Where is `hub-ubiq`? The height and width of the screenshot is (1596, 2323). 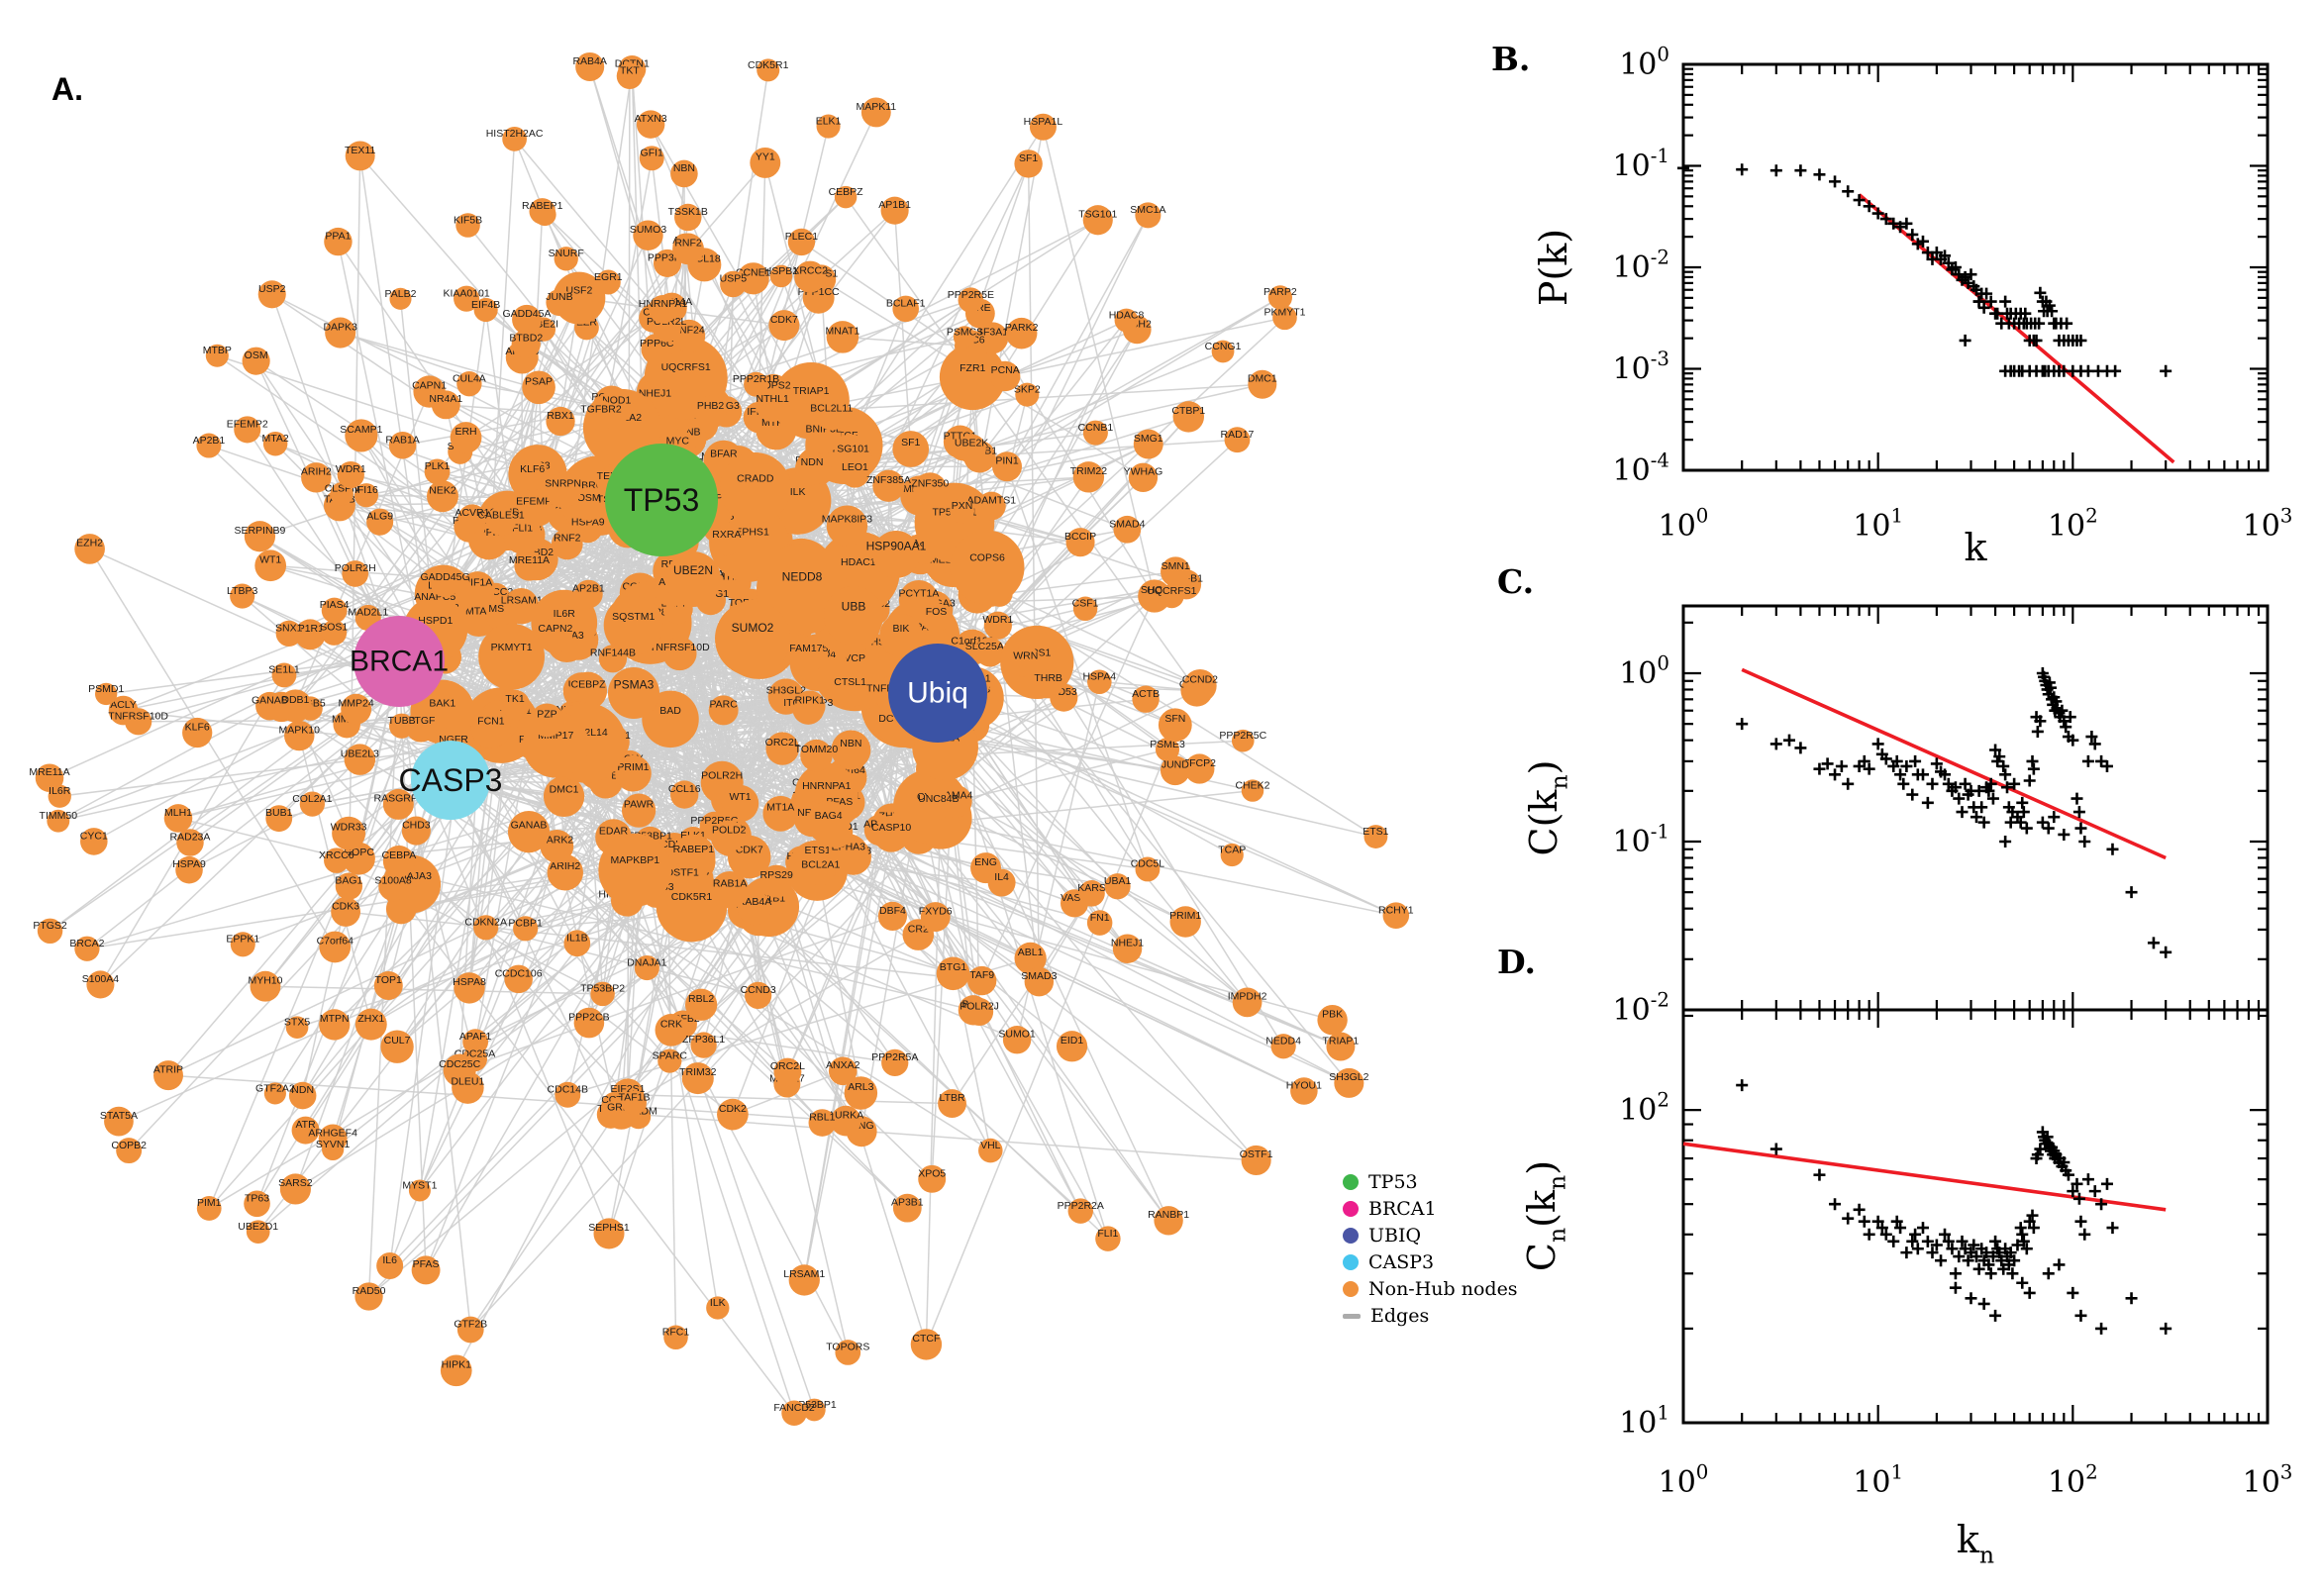 hub-ubiq is located at coordinates (937, 693).